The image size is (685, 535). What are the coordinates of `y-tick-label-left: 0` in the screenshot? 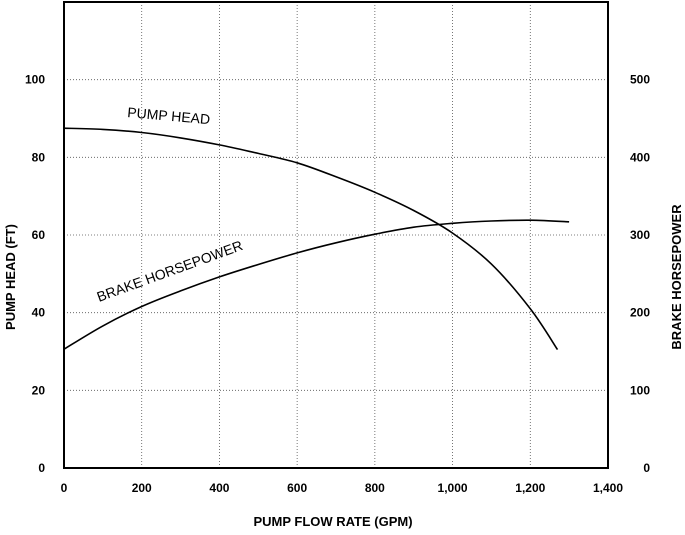 It's located at (41, 468).